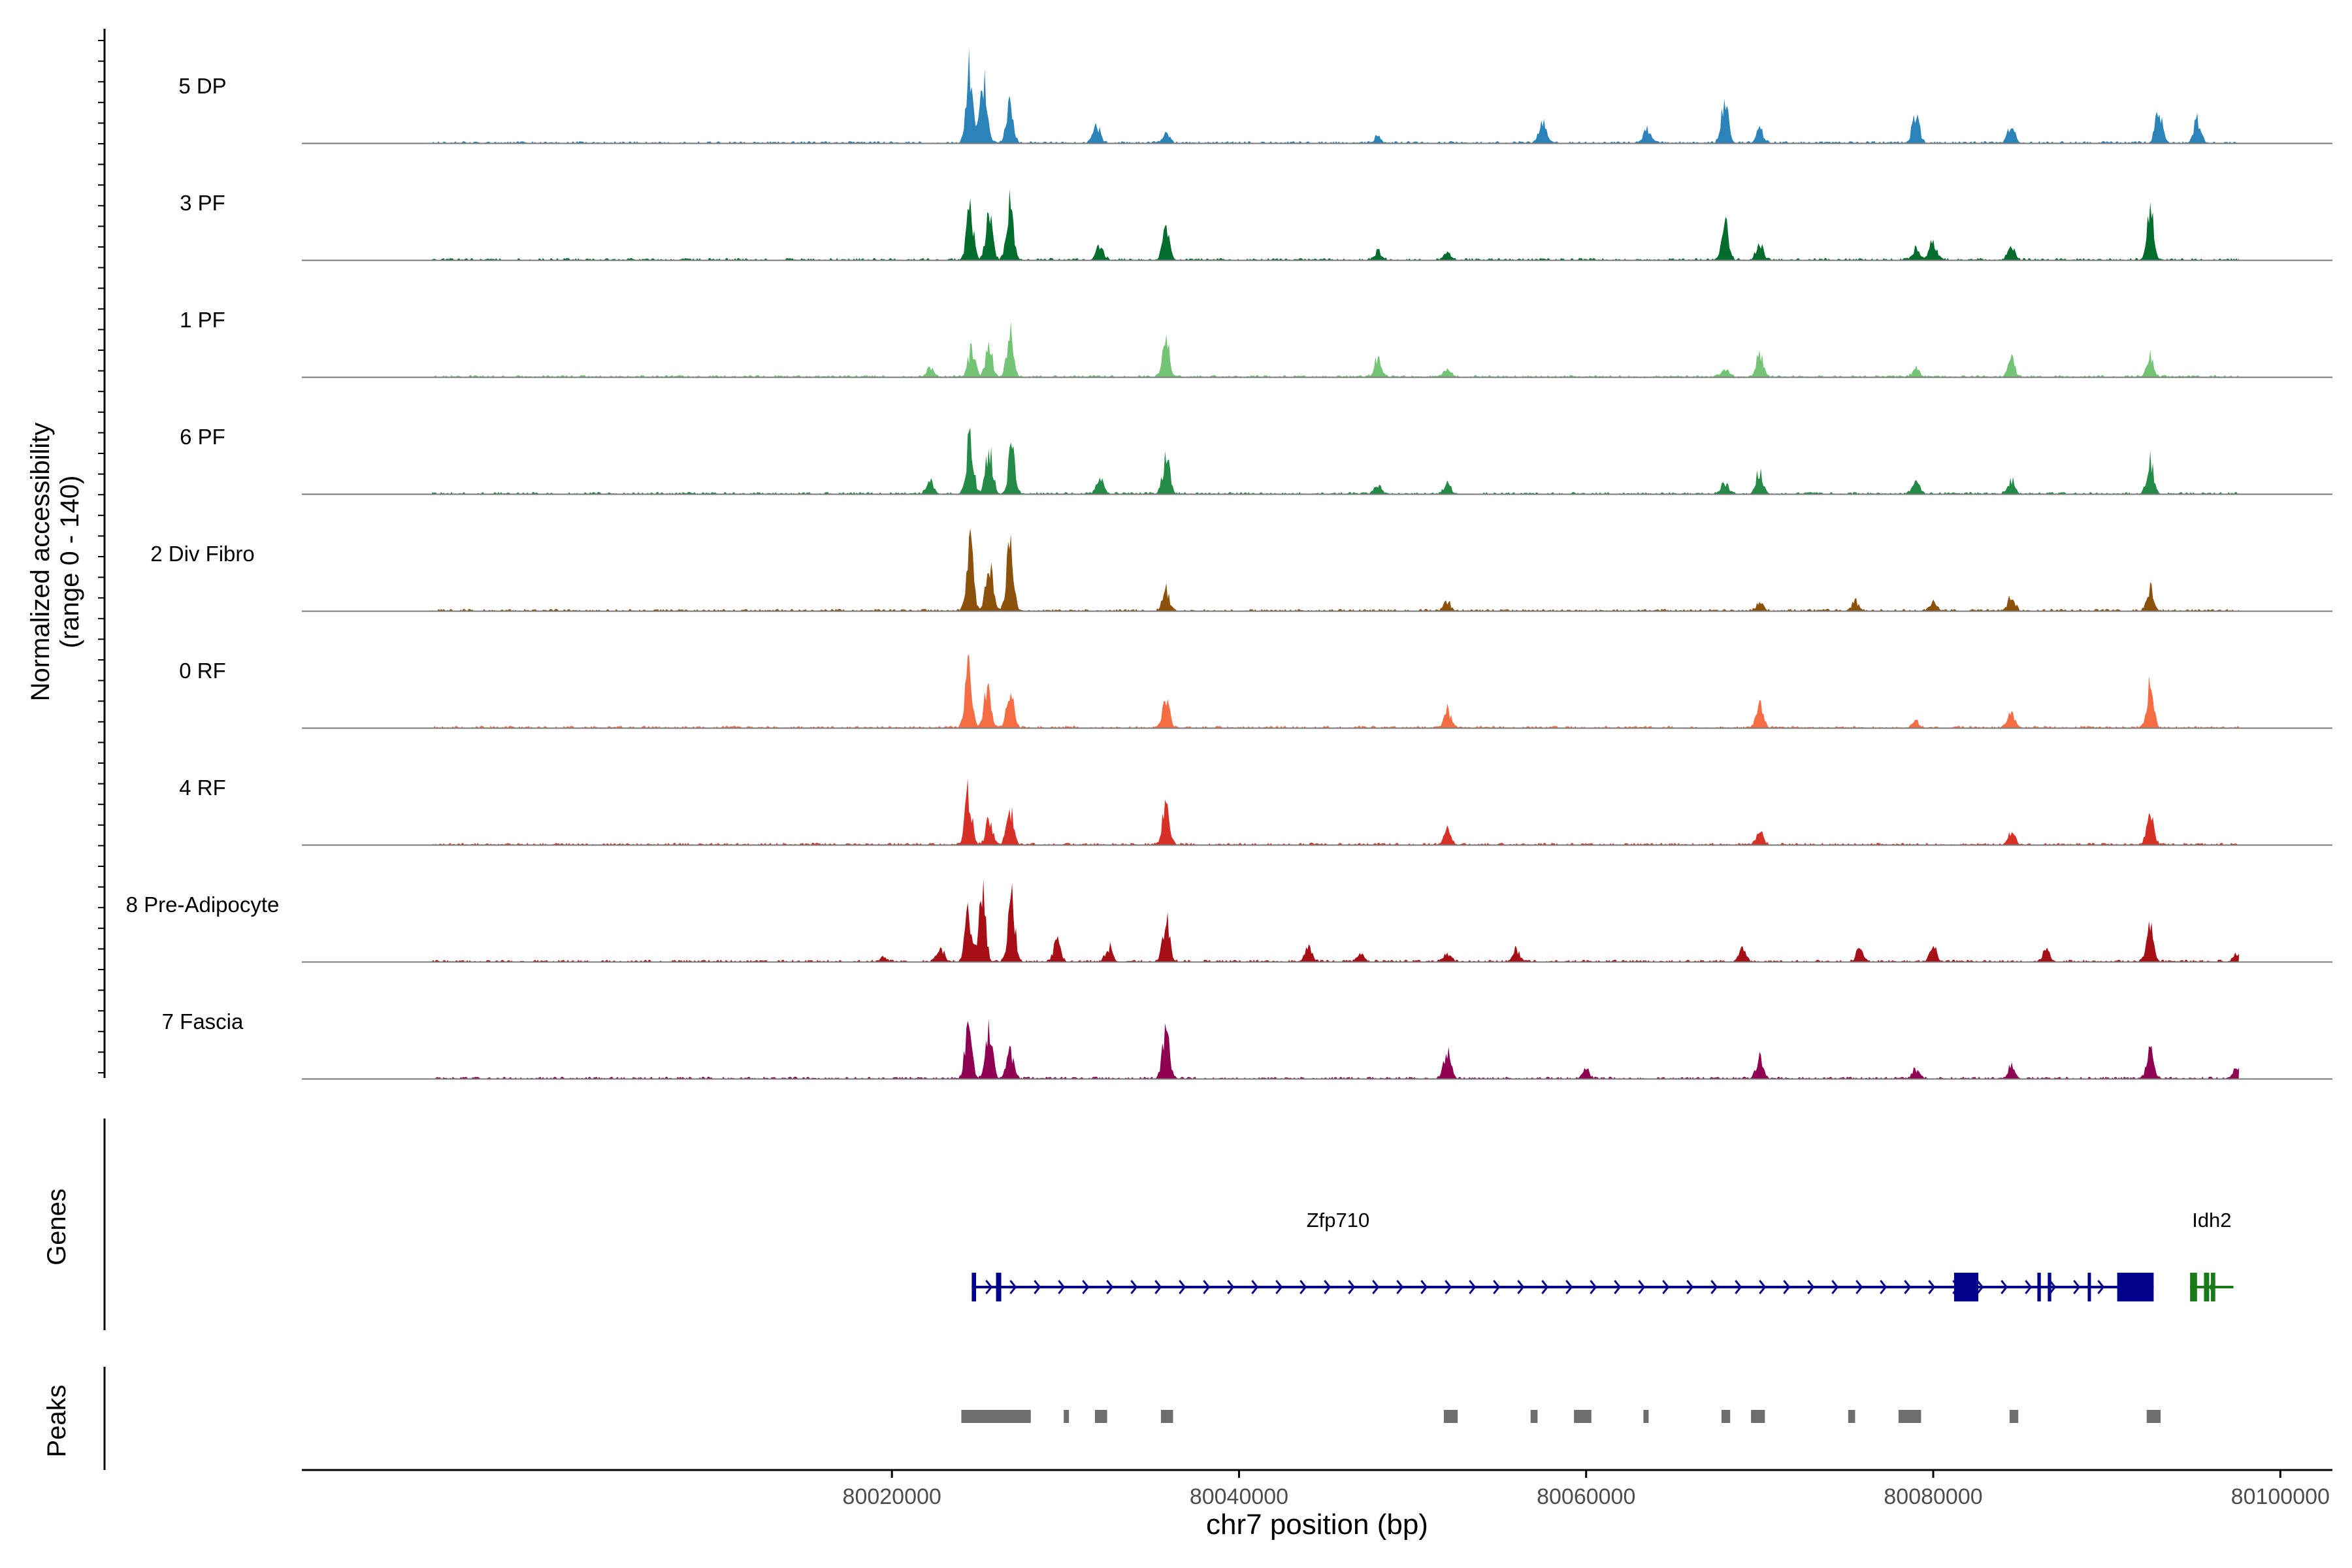 Image resolution: width=2352 pixels, height=1568 pixels. Describe the element at coordinates (202, 203) in the screenshot. I see `track-label-2: 3 PF` at that location.